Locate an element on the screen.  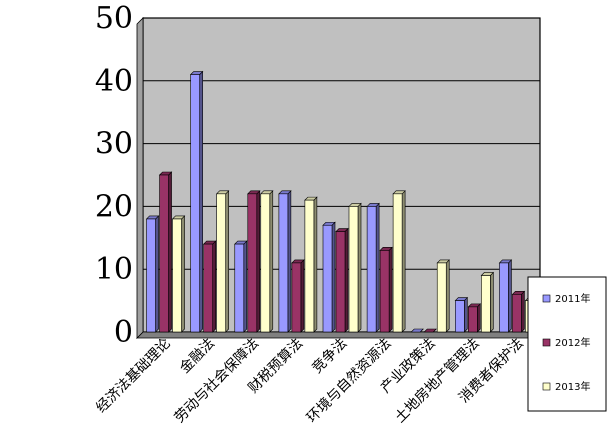
y-tick-label: 40 is located at coordinates (114, 81).